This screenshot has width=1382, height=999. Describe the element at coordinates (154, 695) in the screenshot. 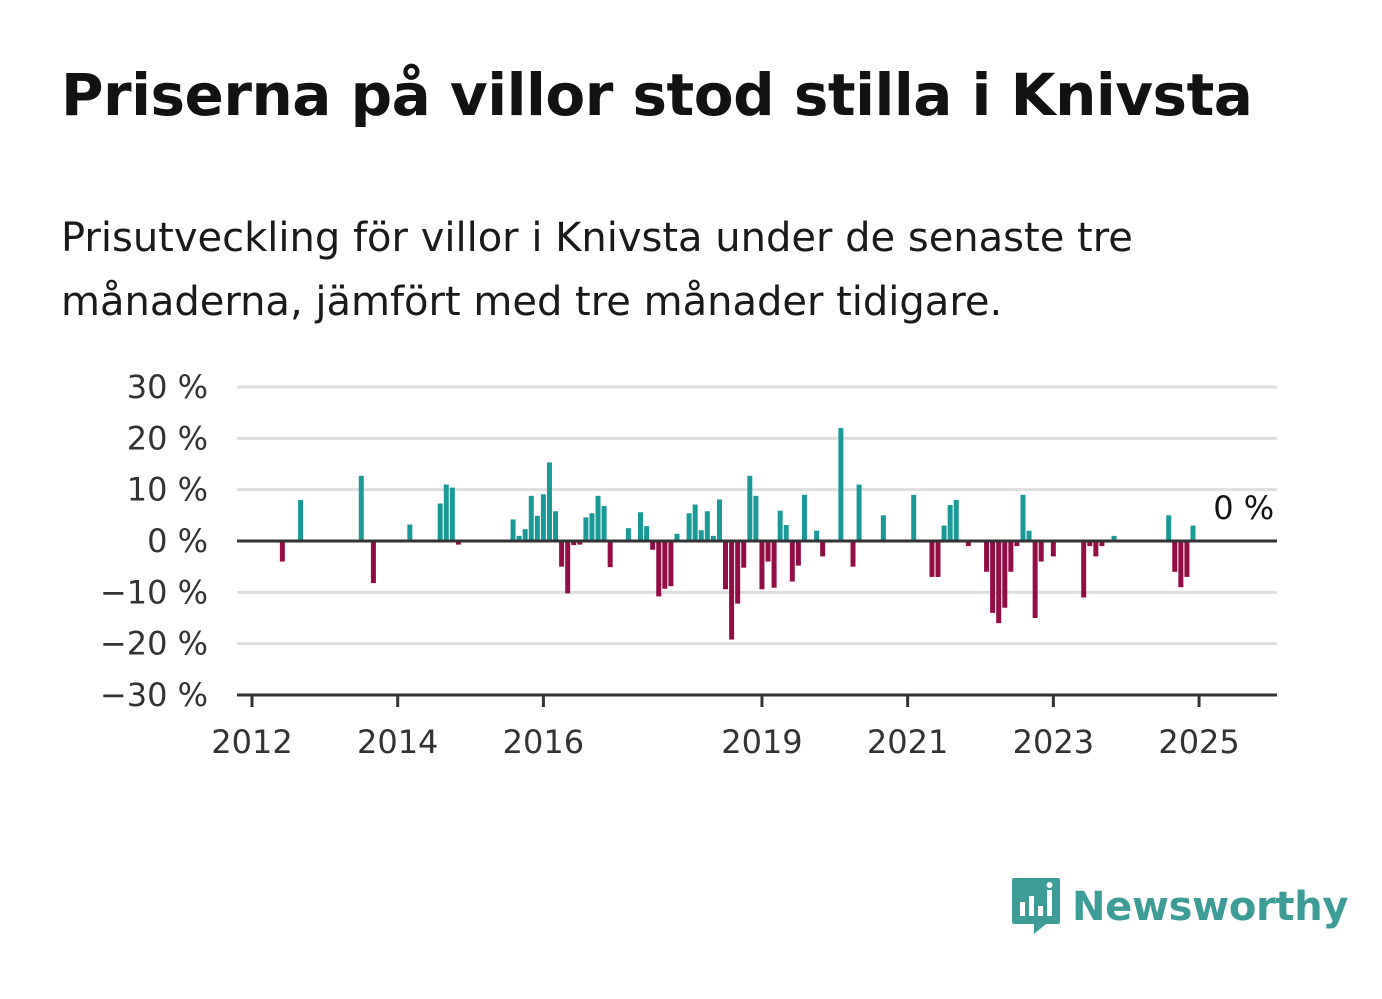

I see `y-tick-label: −30 %` at that location.